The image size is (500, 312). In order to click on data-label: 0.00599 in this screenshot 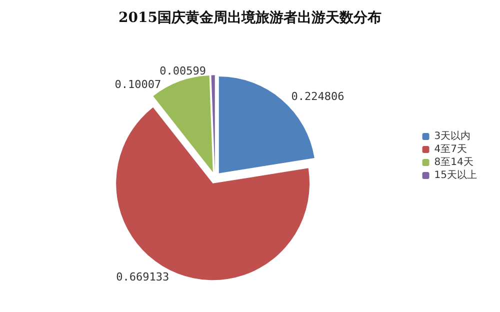, I will do `click(183, 71)`.